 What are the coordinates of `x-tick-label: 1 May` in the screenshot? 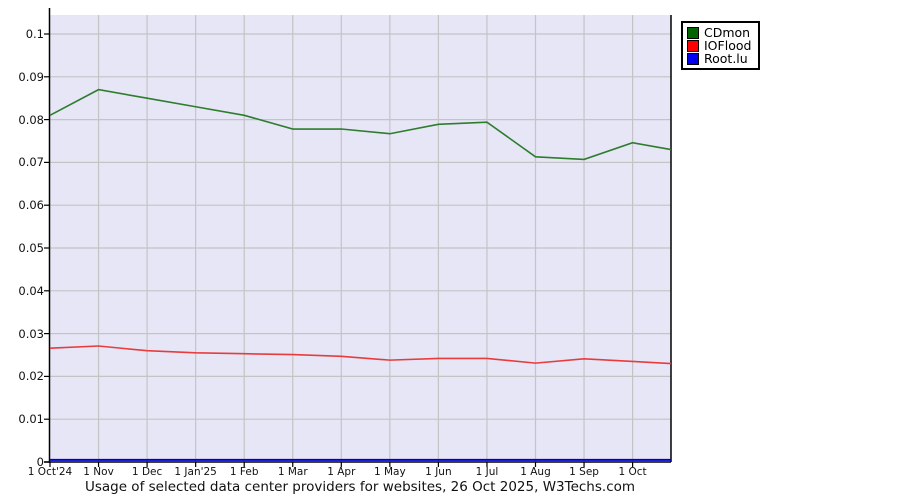 It's located at (389, 472).